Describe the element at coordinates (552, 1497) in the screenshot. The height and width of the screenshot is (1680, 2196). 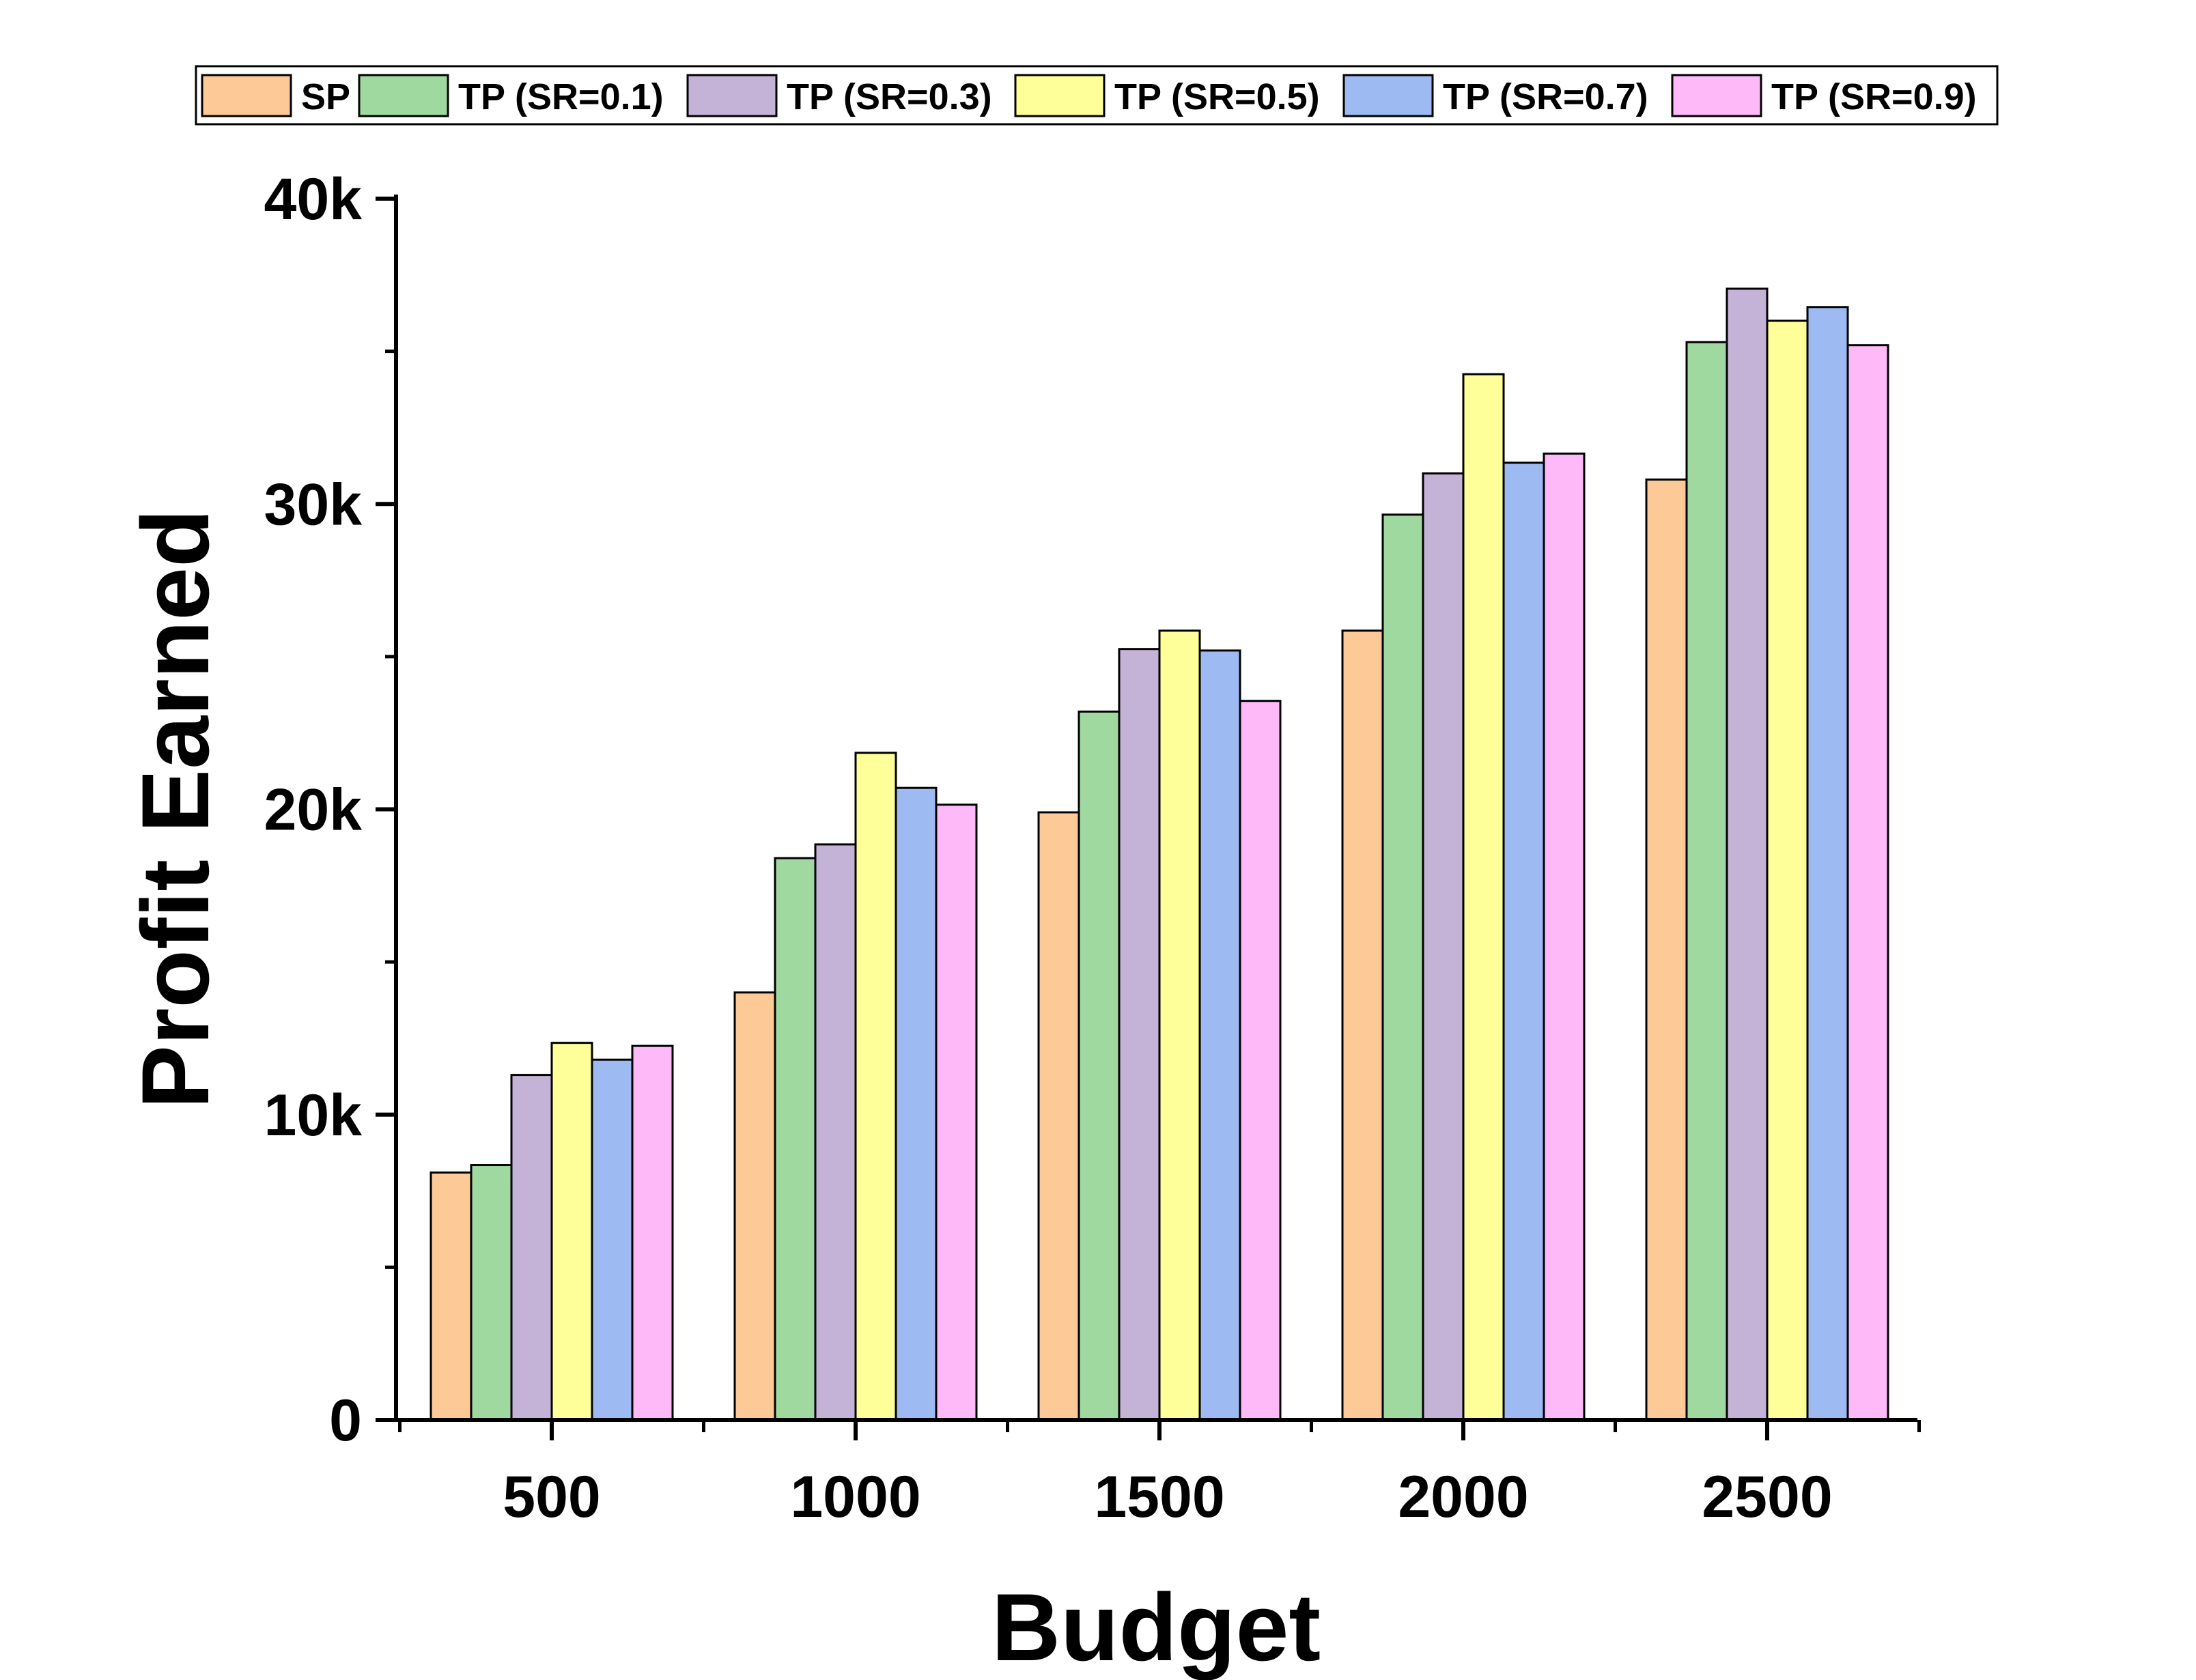
I see `x-tick-label: 500` at that location.